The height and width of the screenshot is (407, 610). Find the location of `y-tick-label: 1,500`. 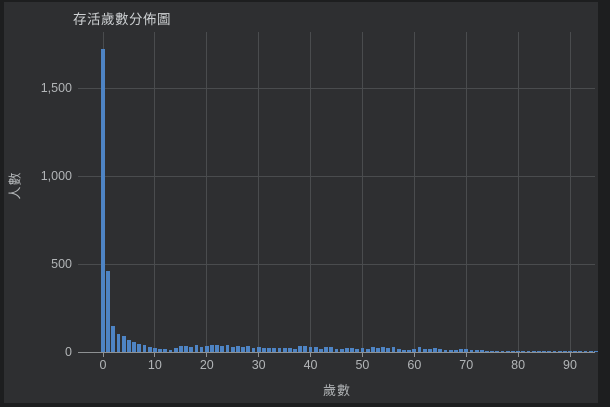

y-tick-label: 1,500 is located at coordinates (56, 87).